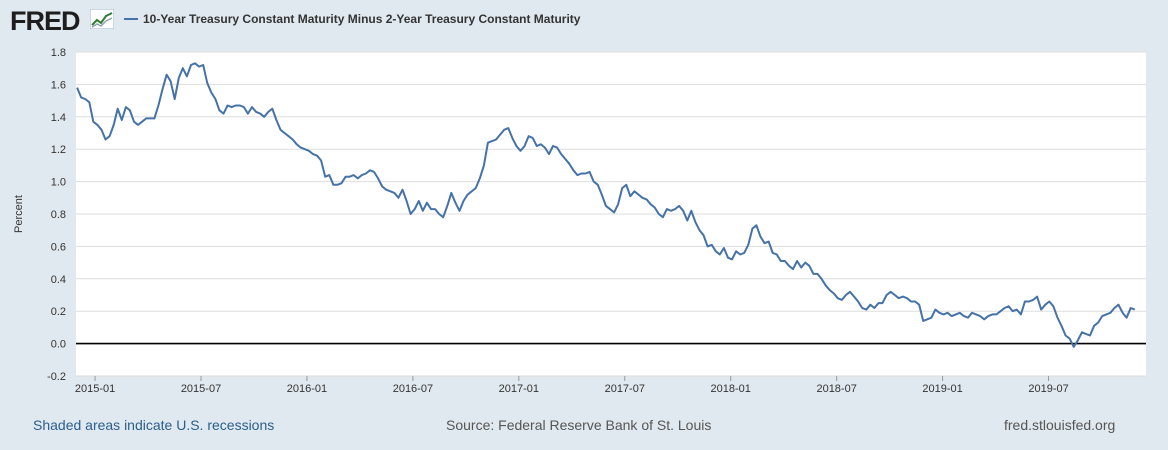 The width and height of the screenshot is (1168, 450). I want to click on x-tick-label: 2017-07, so click(625, 389).